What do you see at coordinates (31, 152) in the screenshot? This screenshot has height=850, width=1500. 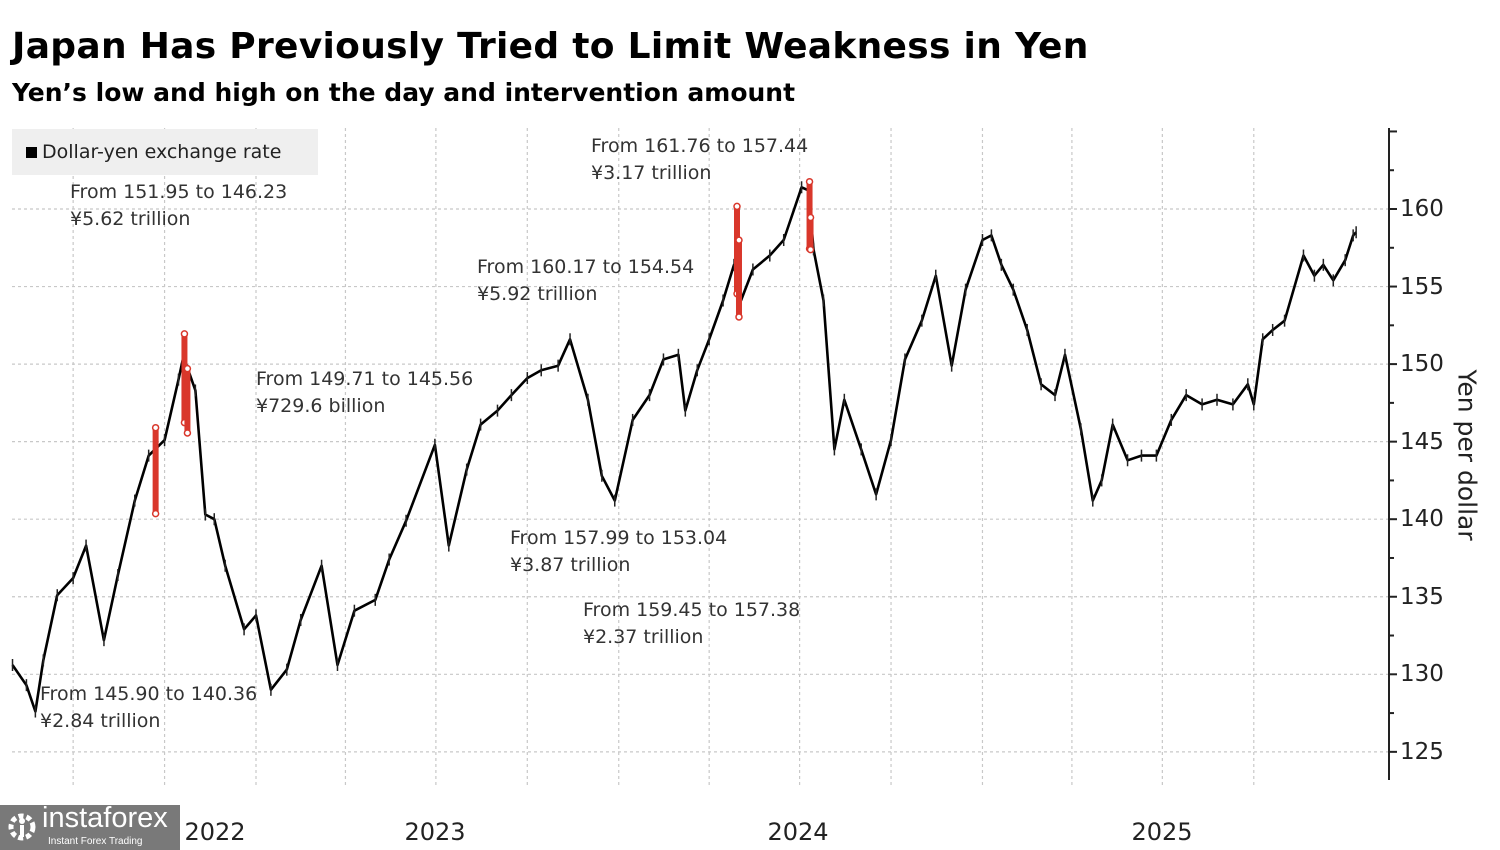 I see `legend-swatch` at bounding box center [31, 152].